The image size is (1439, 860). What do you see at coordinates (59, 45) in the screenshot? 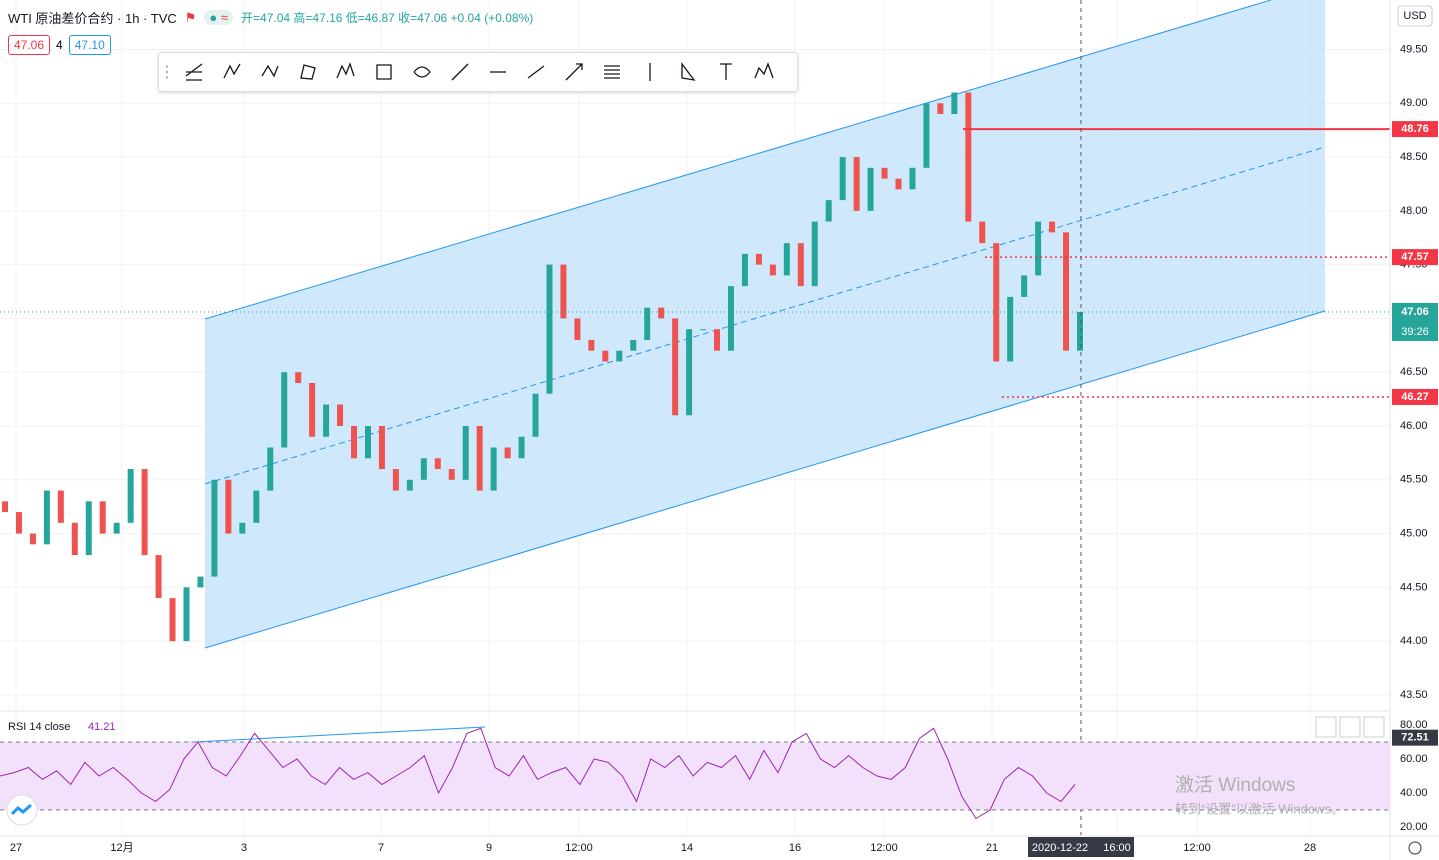
I see `spread: 4` at bounding box center [59, 45].